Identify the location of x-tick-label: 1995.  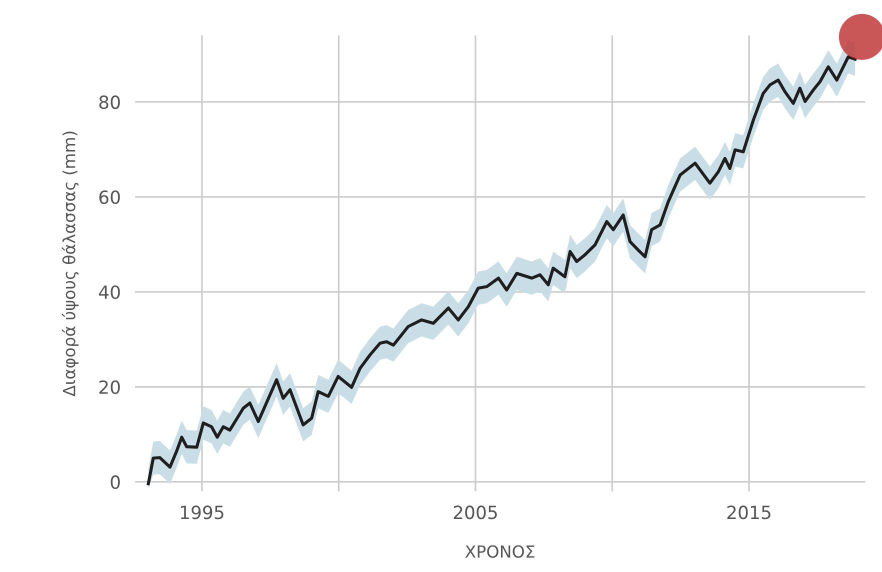
(202, 513).